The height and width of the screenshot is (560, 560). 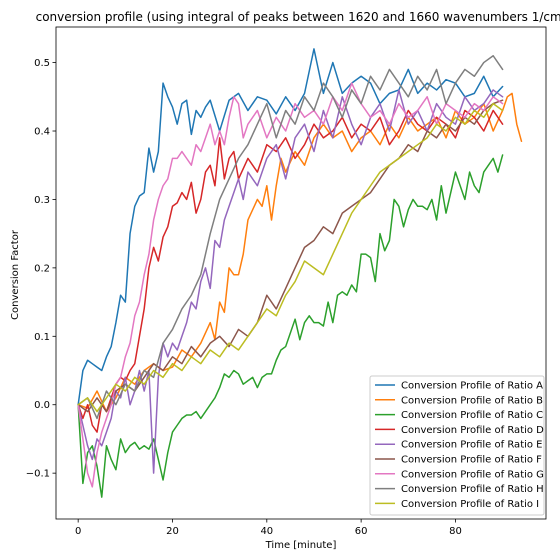 What do you see at coordinates (472, 386) in the screenshot?
I see `legend-entry-a: Conversion Profile of Ratio A` at bounding box center [472, 386].